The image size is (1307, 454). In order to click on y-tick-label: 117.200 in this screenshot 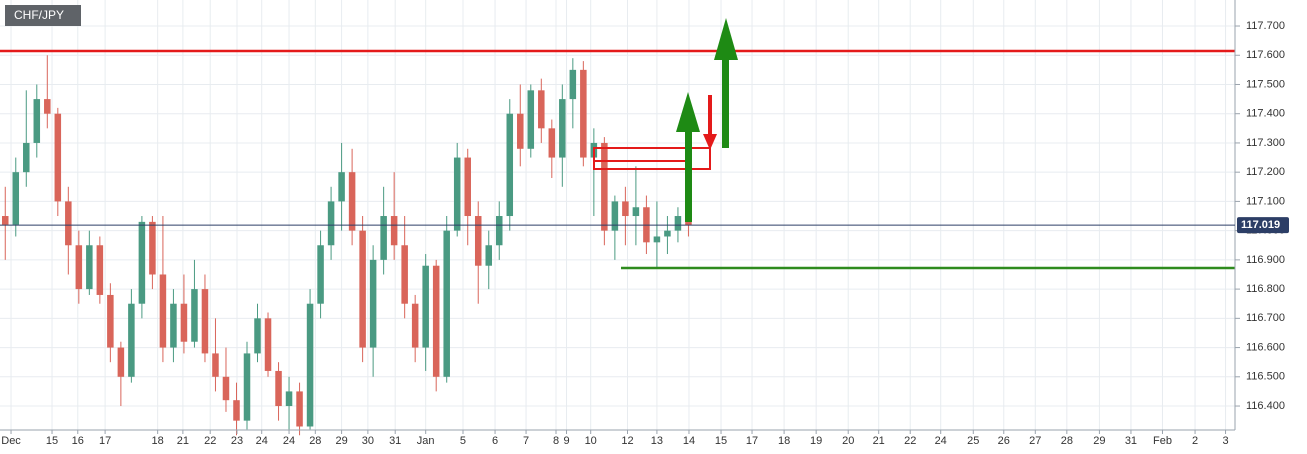, I will do `click(1265, 172)`.